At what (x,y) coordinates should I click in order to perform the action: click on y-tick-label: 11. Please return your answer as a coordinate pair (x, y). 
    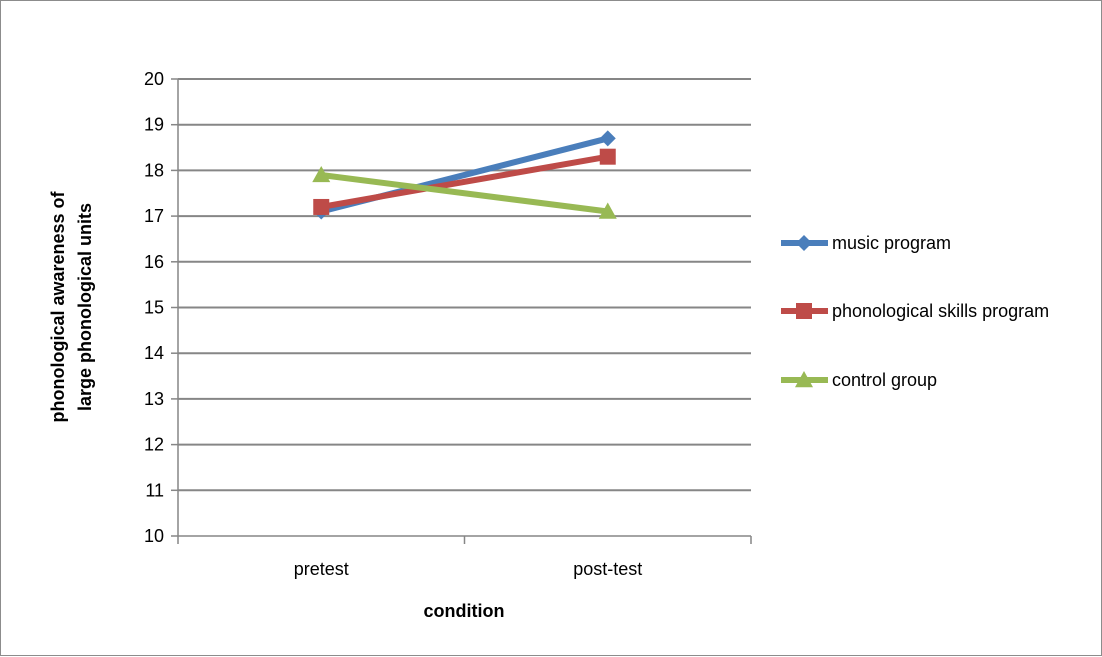
    Looking at the image, I should click on (154, 490).